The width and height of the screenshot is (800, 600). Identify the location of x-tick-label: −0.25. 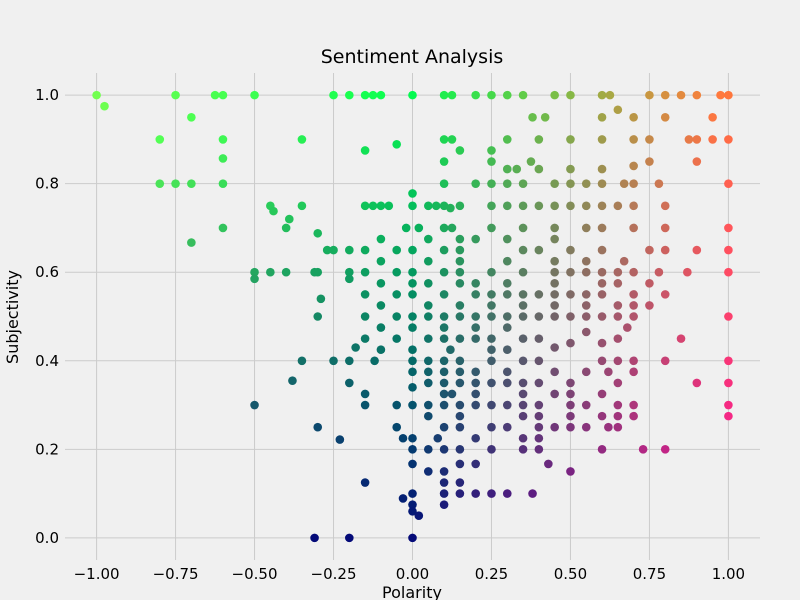
(334, 574).